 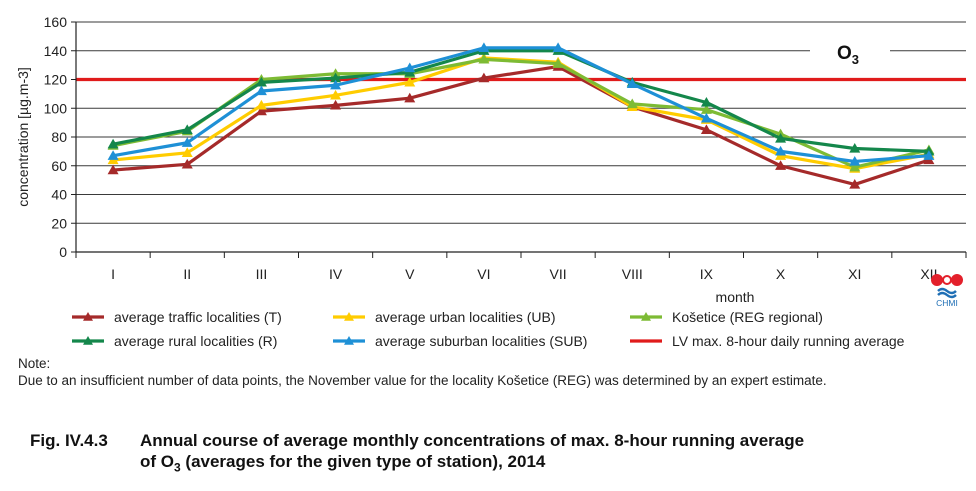 What do you see at coordinates (632, 274) in the screenshot?
I see `x-tick-label: VIII` at bounding box center [632, 274].